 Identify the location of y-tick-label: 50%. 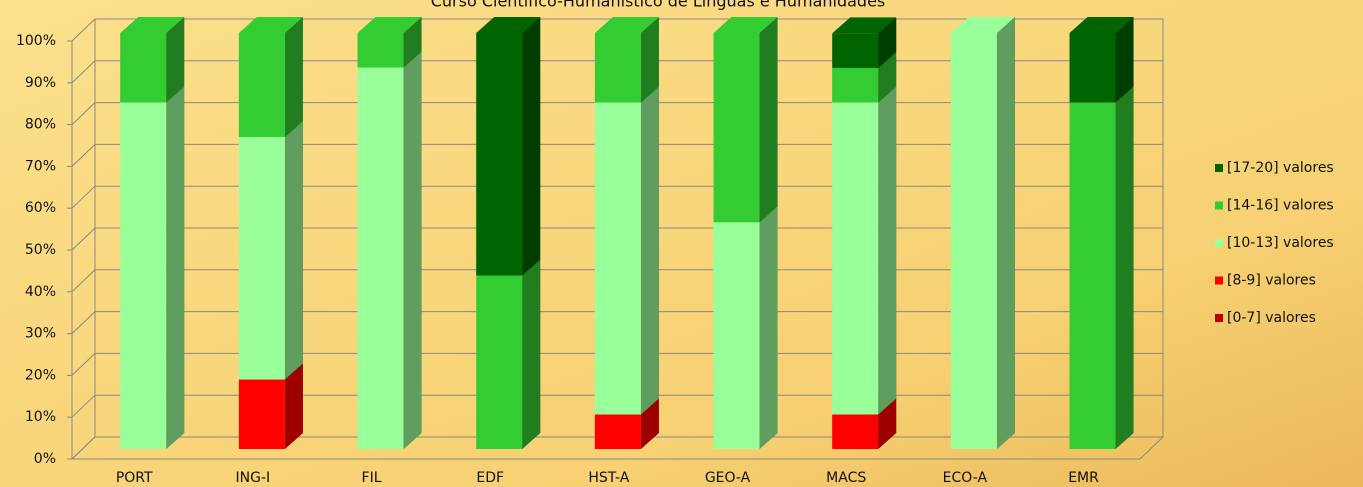
(40, 250).